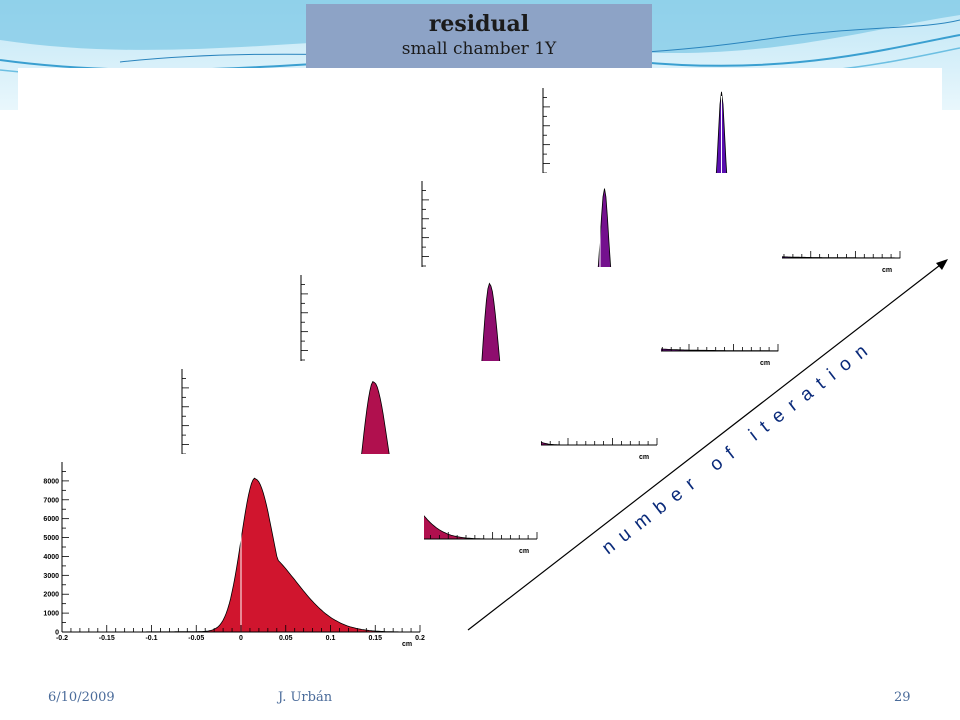 This screenshot has width=960, height=720. Describe the element at coordinates (51, 614) in the screenshot. I see `y-tick-label: 1000` at that location.